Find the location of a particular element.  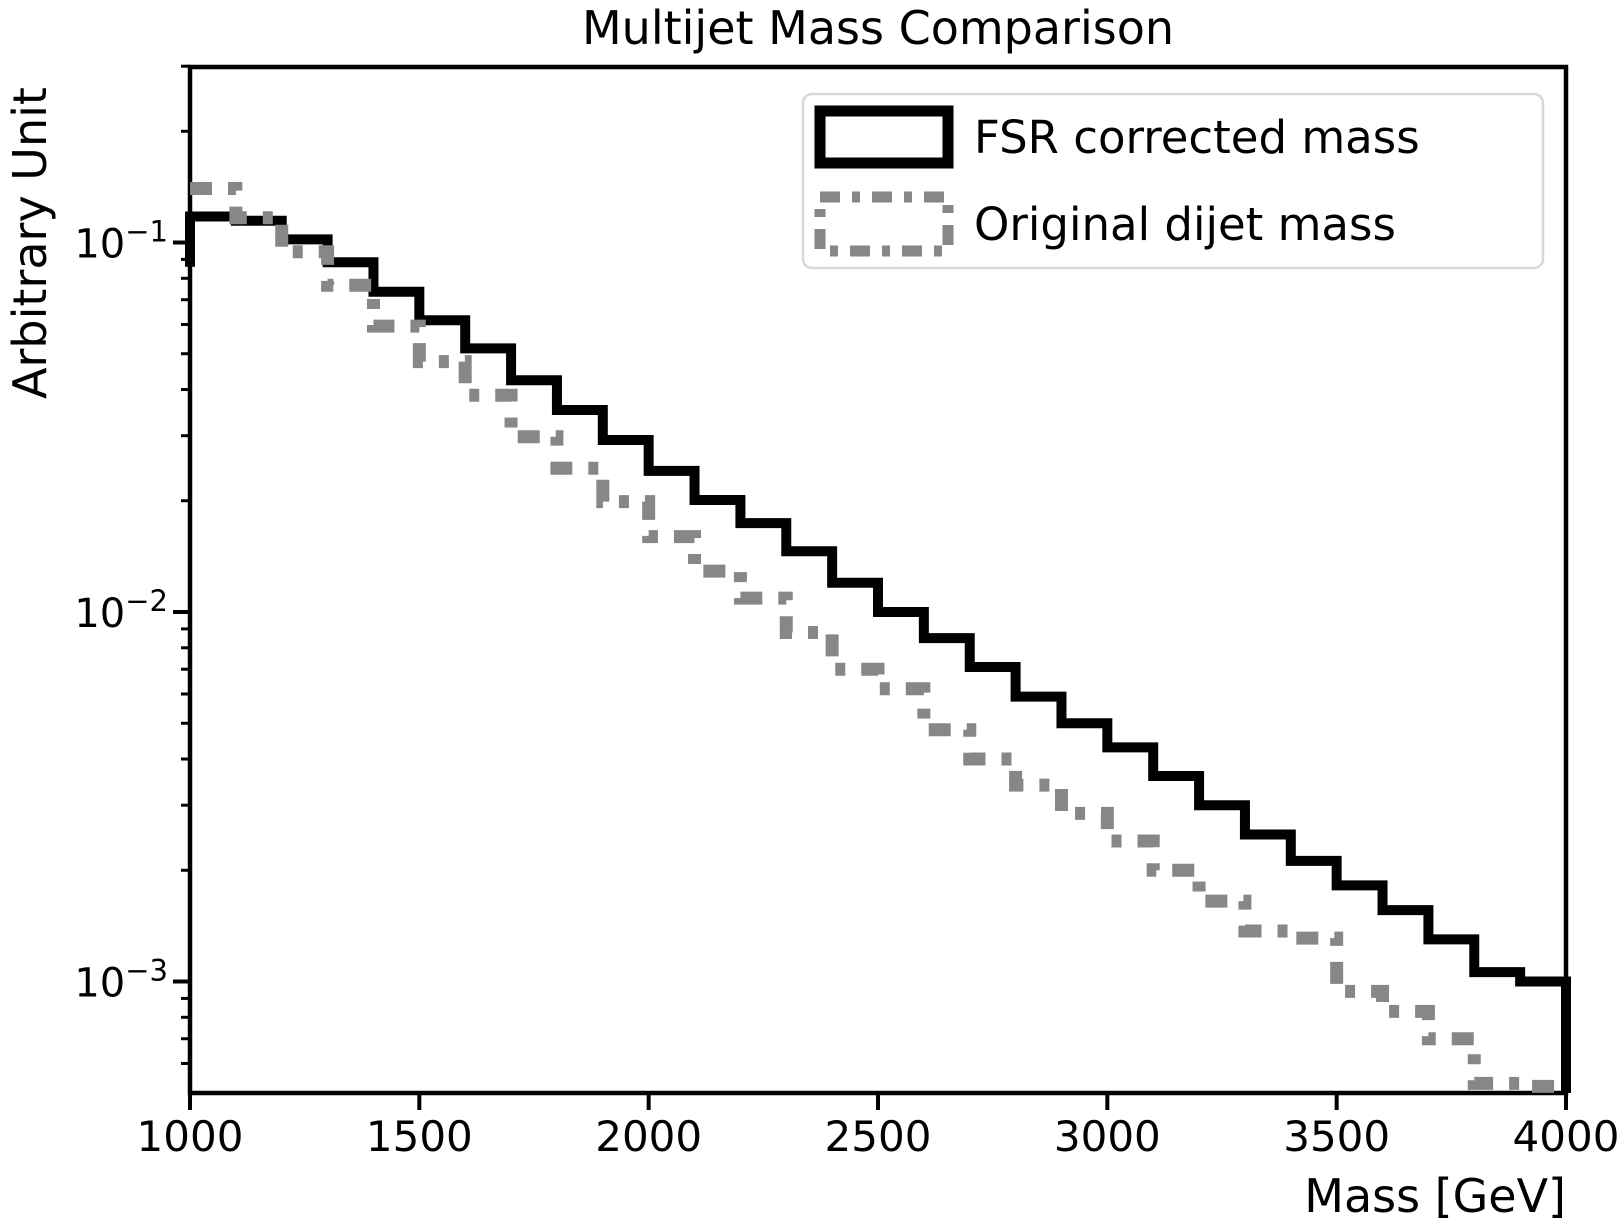

svg-text: 10⁻¹ is located at coordinates (121, 241).